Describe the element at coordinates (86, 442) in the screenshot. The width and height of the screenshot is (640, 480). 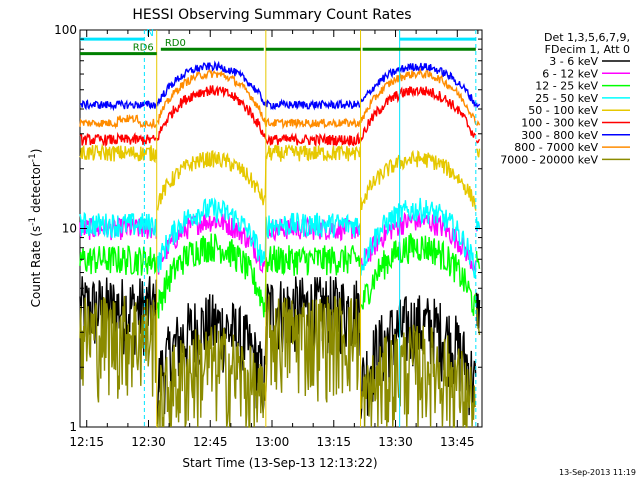
I see `x-tick-label: 12:15` at that location.